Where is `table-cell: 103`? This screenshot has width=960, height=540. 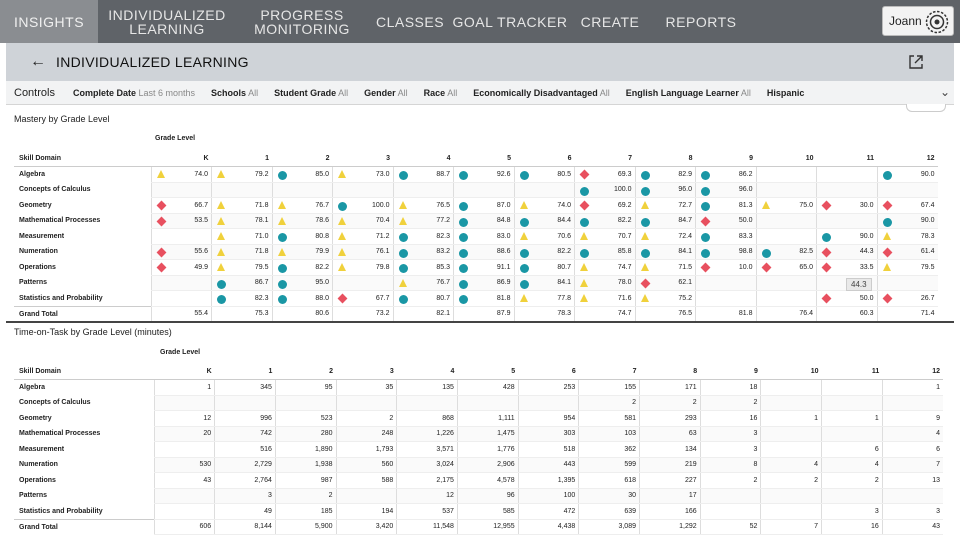 table-cell: 103 is located at coordinates (609, 434).